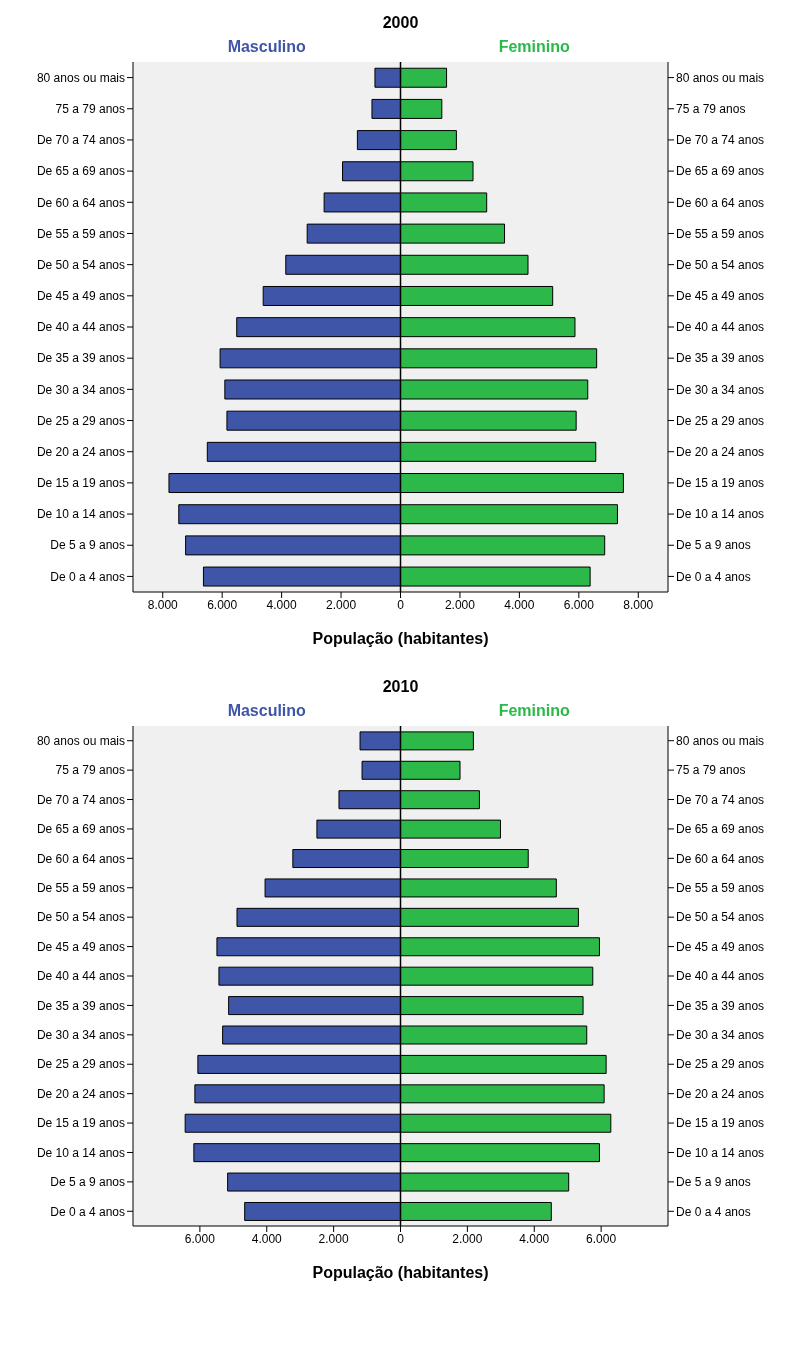 The width and height of the screenshot is (801, 1355). What do you see at coordinates (534, 47) in the screenshot?
I see `text: Feminino` at bounding box center [534, 47].